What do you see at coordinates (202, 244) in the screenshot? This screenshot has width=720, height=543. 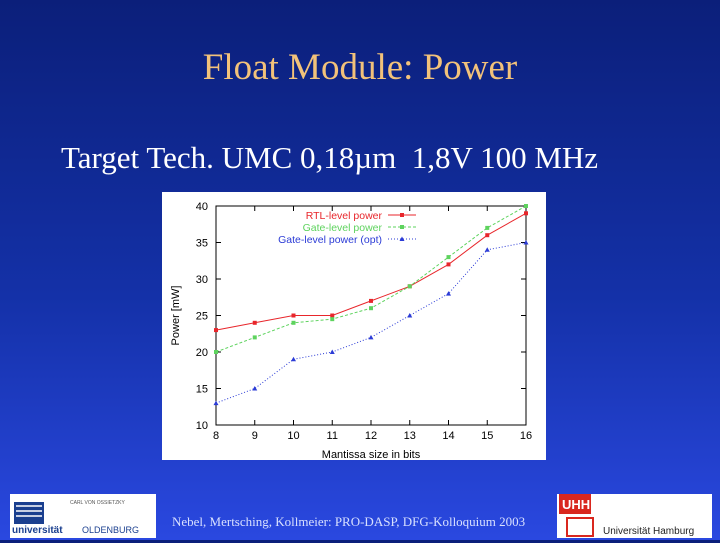 I see `y-tick-label: 35` at bounding box center [202, 244].